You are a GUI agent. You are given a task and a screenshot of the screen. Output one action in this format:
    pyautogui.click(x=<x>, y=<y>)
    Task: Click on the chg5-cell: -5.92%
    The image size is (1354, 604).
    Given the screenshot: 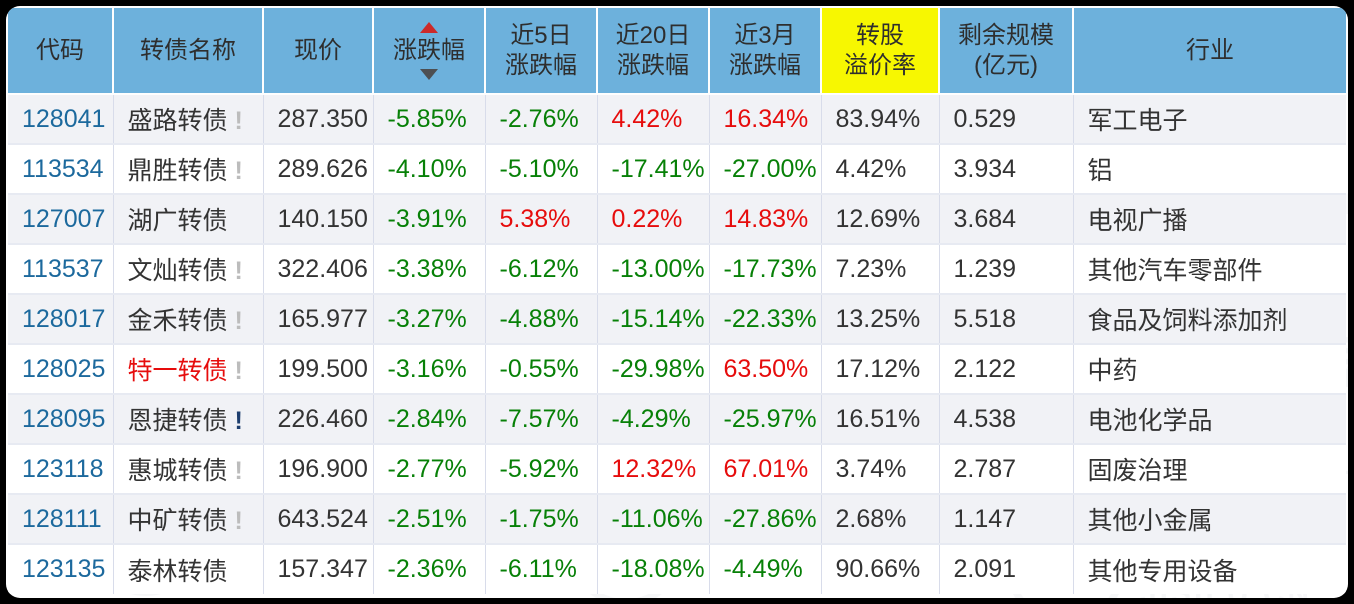 What is the action you would take?
    pyautogui.click(x=541, y=468)
    